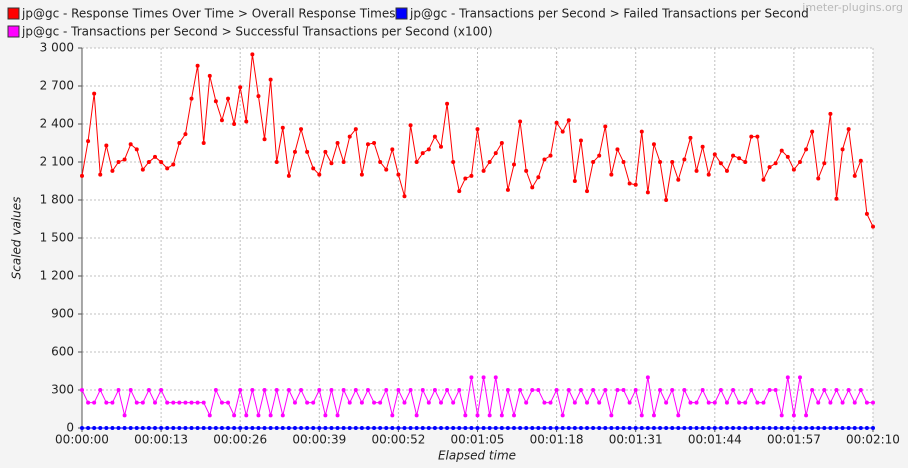 This screenshot has width=908, height=468. I want to click on y-tick-label: 600, so click(62, 352).